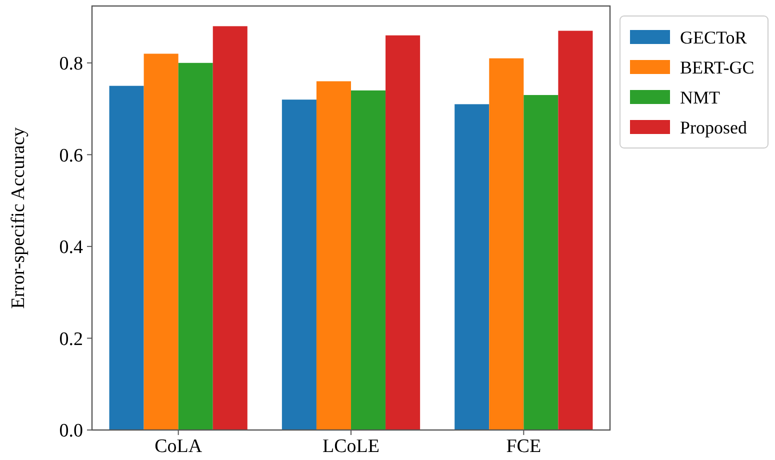 The width and height of the screenshot is (775, 460). Describe the element at coordinates (713, 37) in the screenshot. I see `legend-label: GECToR` at that location.